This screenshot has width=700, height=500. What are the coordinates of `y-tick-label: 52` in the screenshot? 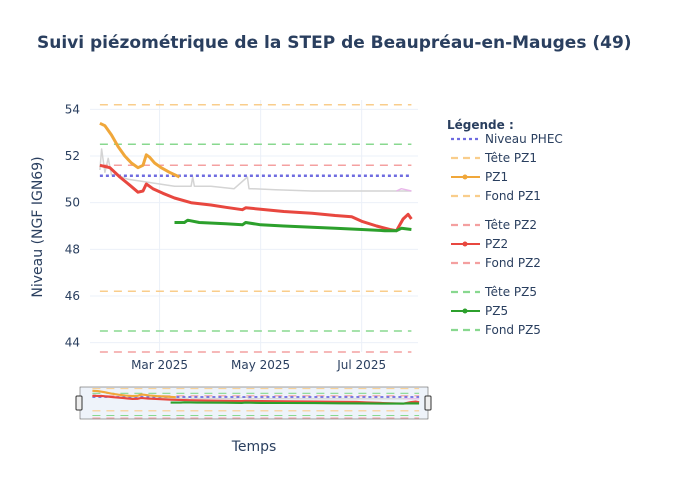 It's located at (72, 156).